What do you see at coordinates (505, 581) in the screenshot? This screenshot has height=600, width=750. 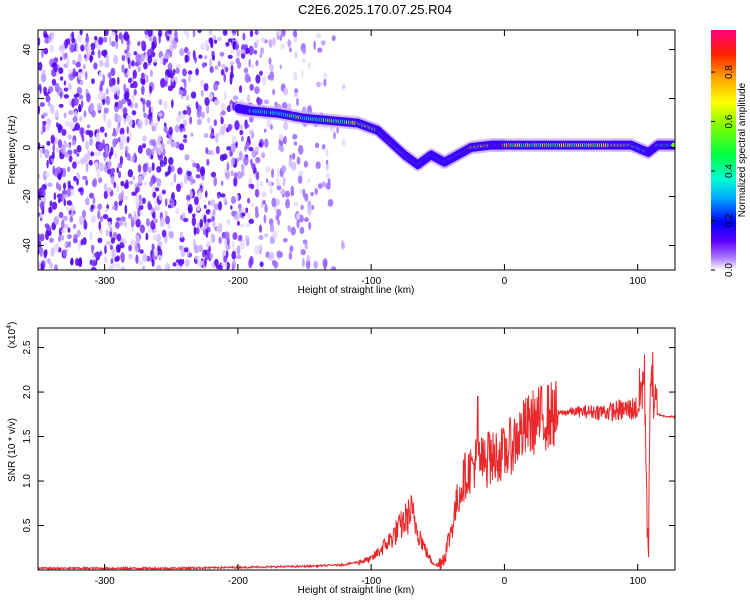 I see `x-tick-label: 0` at bounding box center [505, 581].